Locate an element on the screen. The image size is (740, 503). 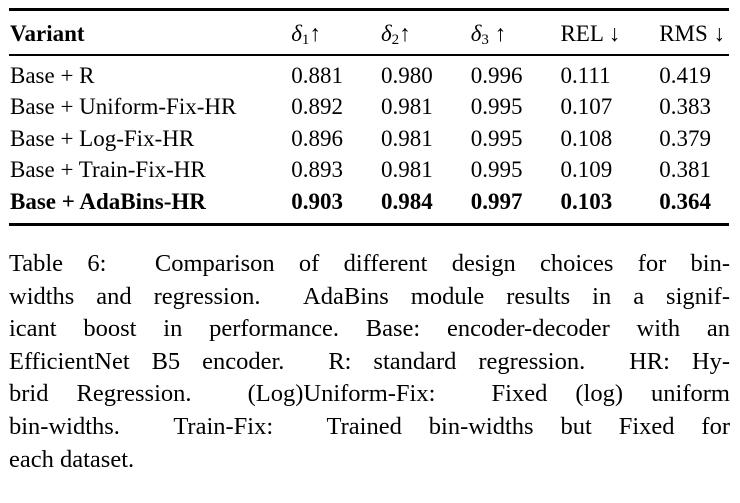
cell-rms: 0.364 is located at coordinates (685, 201).